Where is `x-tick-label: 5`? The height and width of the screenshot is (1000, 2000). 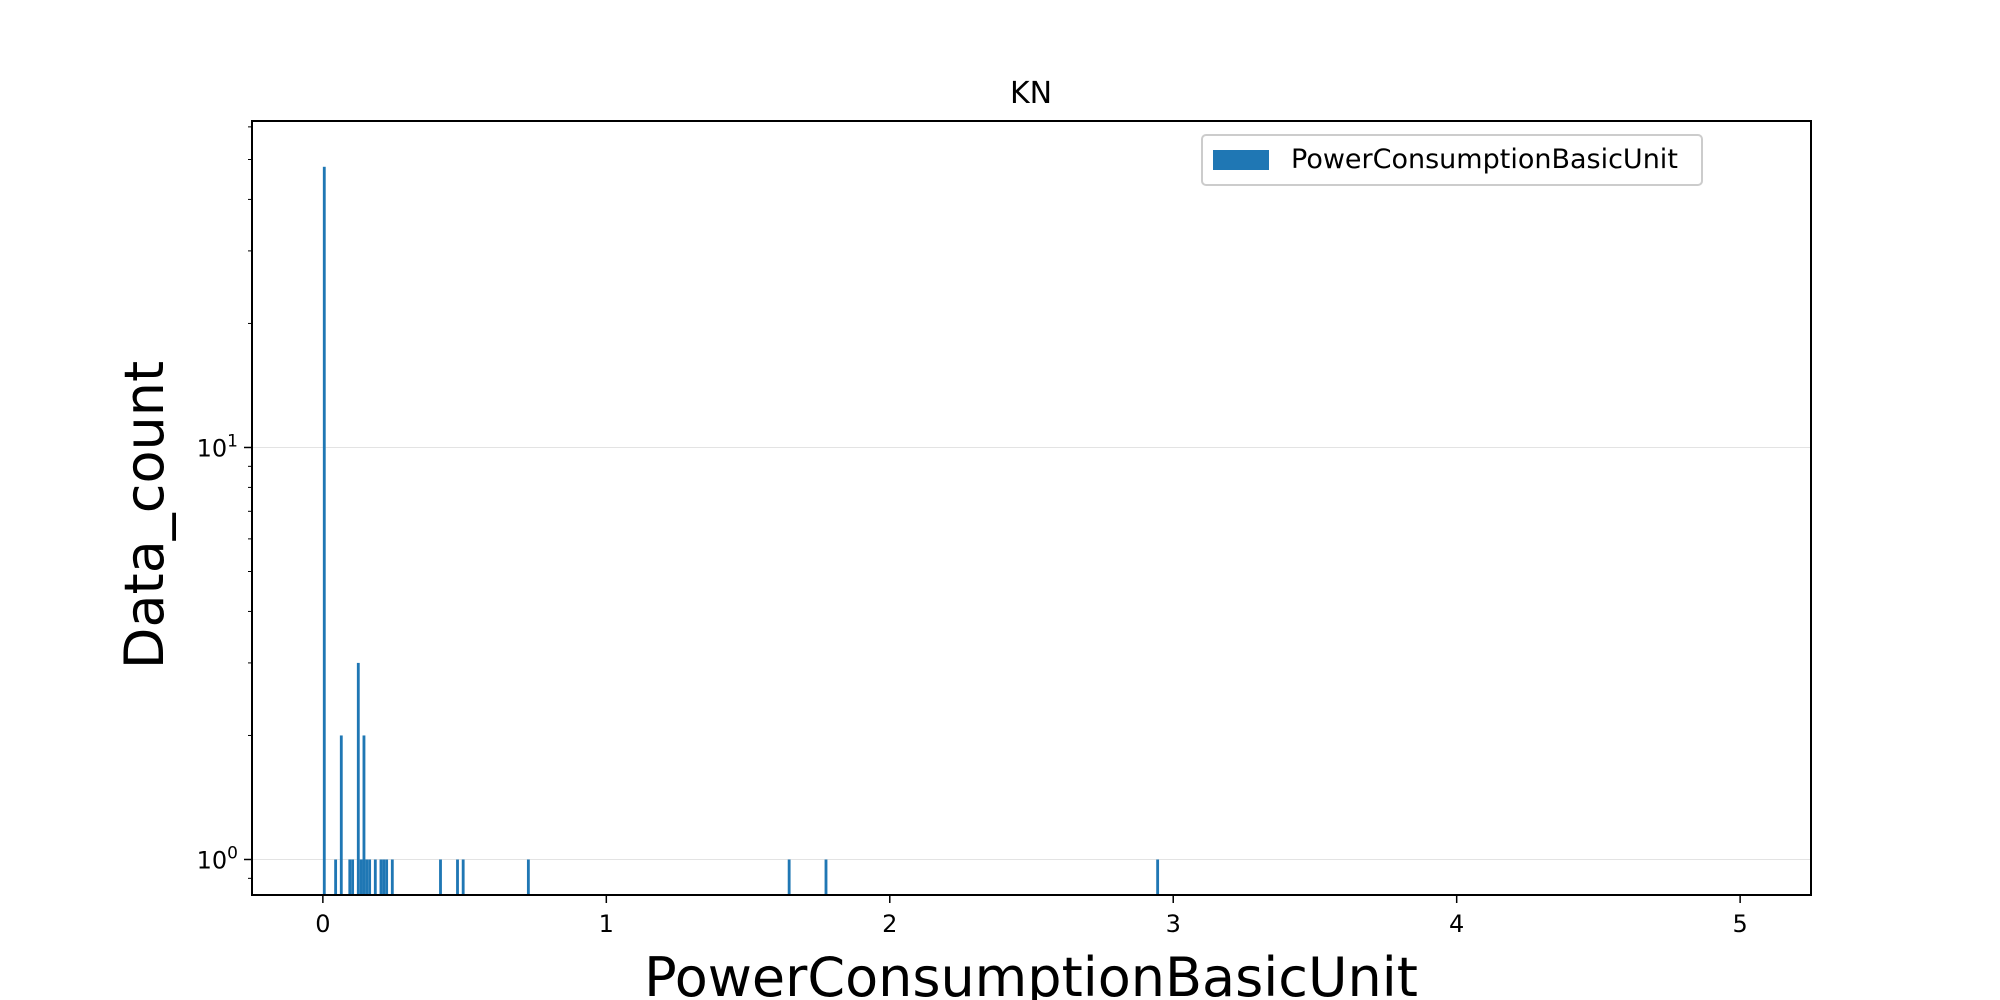 x-tick-label: 5 is located at coordinates (1739, 924).